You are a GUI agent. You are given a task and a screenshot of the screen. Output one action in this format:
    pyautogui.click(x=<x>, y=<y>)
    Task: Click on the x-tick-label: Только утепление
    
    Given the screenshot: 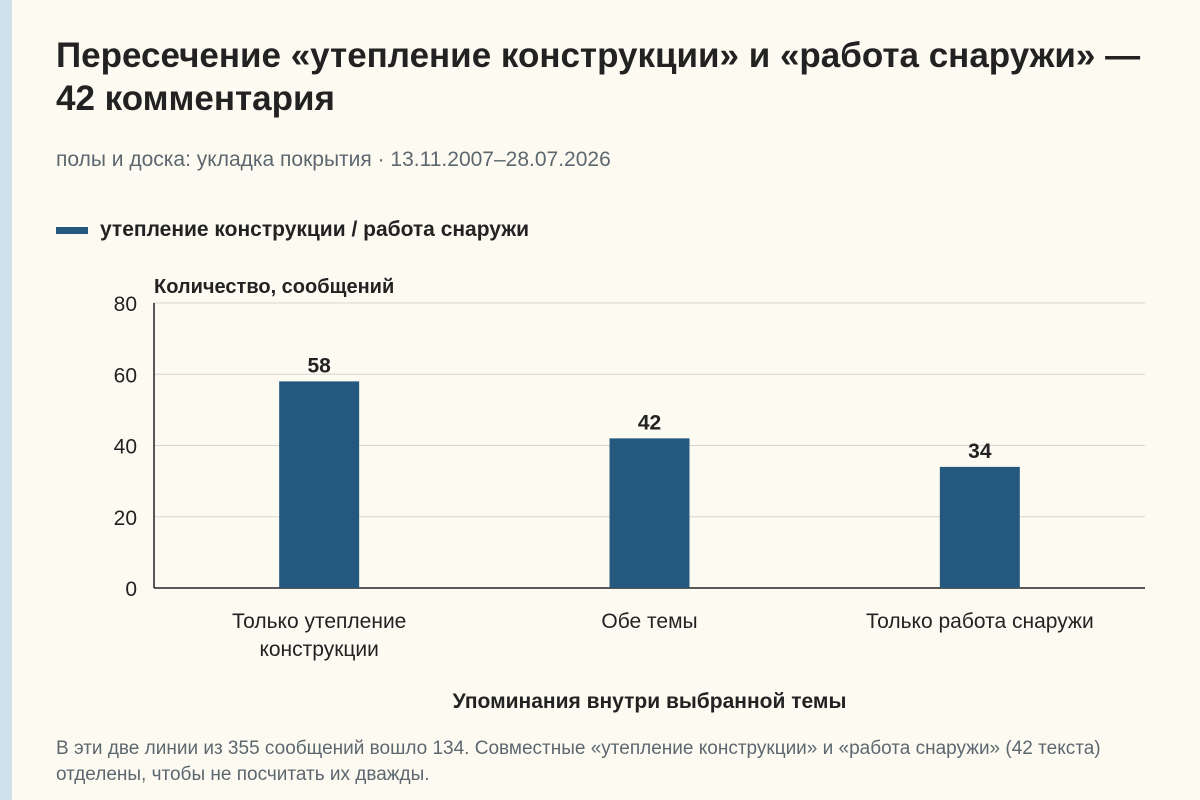 What is the action you would take?
    pyautogui.click(x=319, y=621)
    